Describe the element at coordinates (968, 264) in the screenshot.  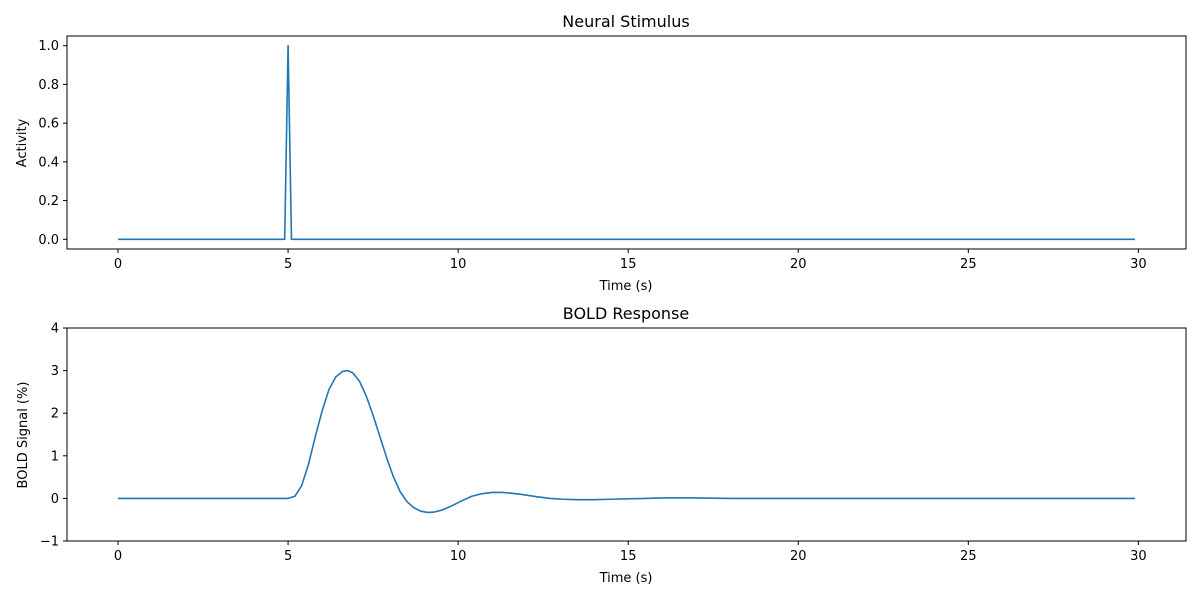
I see `stimulus-xtick-label: 25` at that location.